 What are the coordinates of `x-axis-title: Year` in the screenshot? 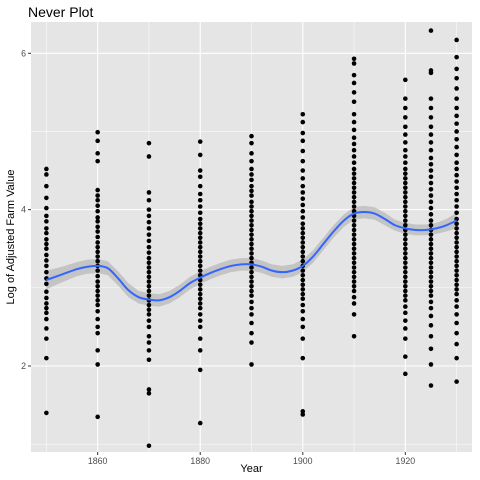 It's located at (251, 469).